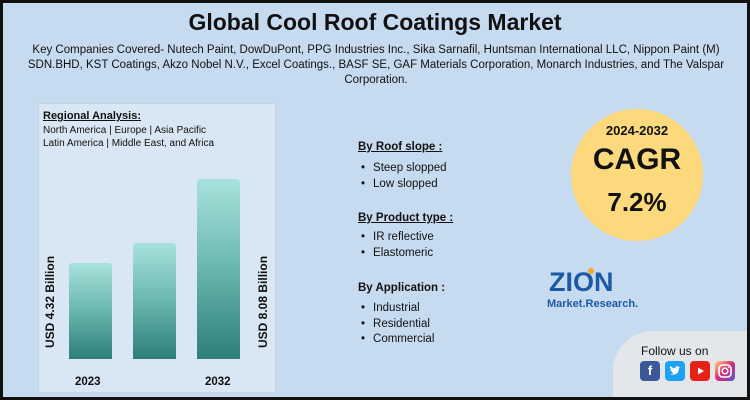  Describe the element at coordinates (125, 130) in the screenshot. I see `regional-line-1: North America | Europe | Asia Pacific` at that location.